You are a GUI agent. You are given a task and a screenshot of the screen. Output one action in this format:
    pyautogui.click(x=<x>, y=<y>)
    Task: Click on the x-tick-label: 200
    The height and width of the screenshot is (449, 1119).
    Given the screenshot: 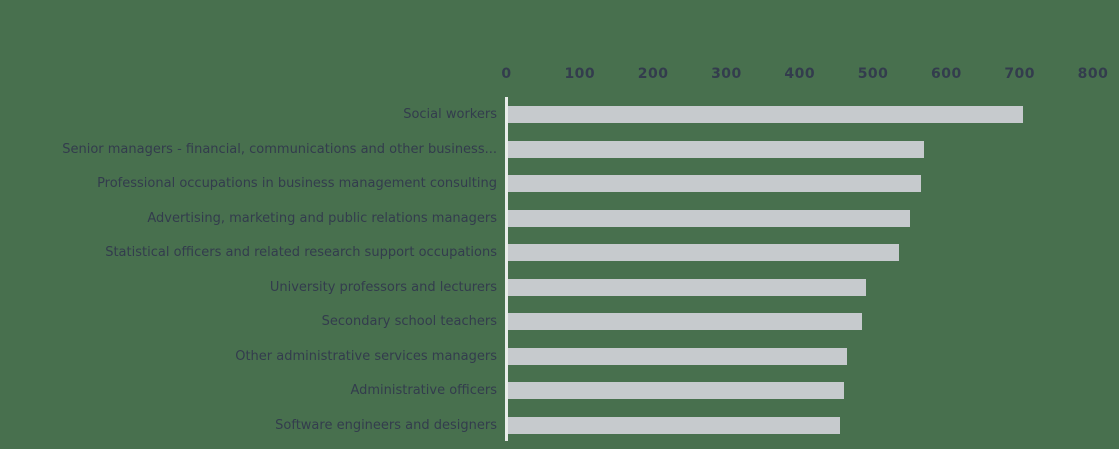 What is the action you would take?
    pyautogui.click(x=653, y=74)
    